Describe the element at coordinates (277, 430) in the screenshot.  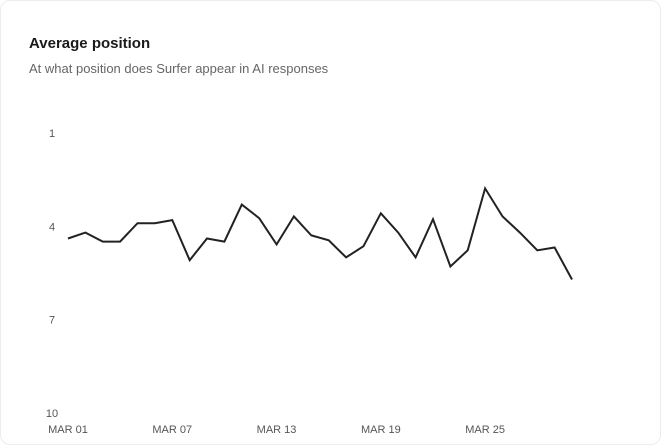
I see `x-tick-label: MAR 13` at that location.